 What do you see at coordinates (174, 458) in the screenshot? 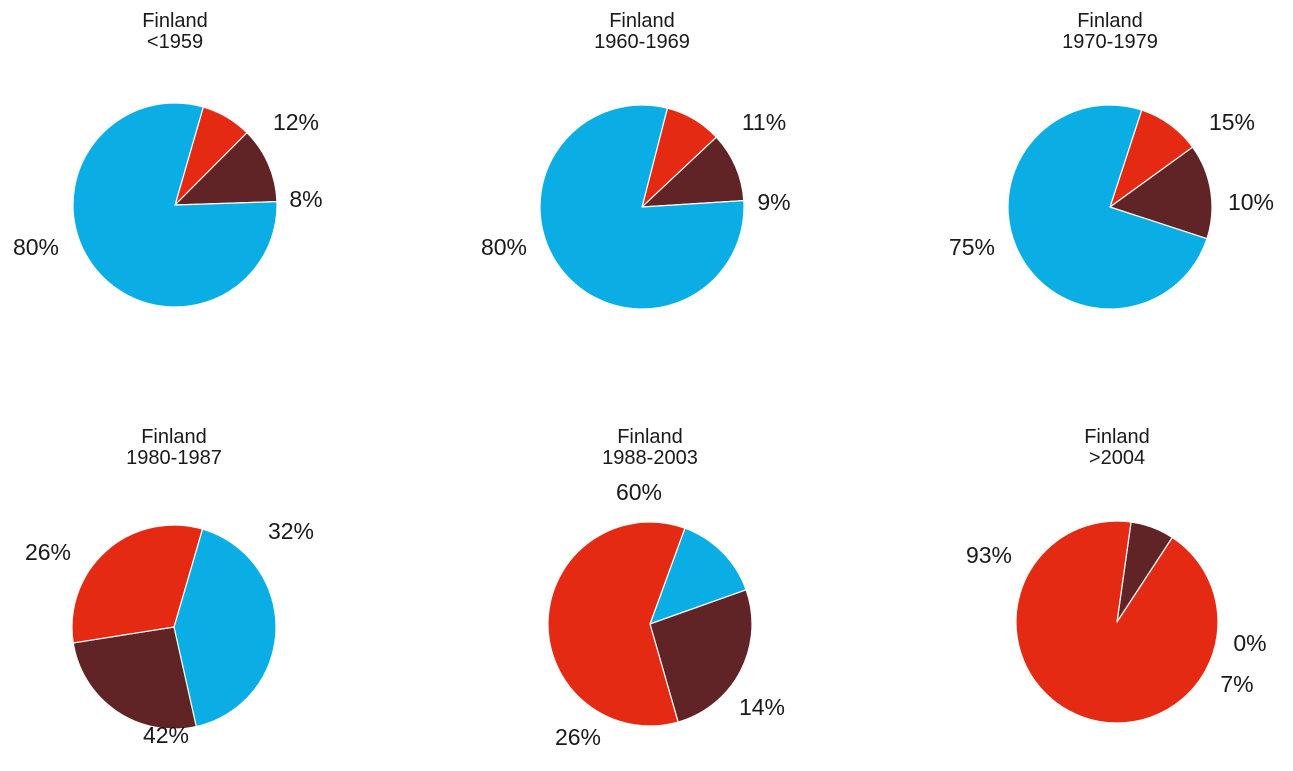
I see `chart-subtitle: 1980-1987` at bounding box center [174, 458].